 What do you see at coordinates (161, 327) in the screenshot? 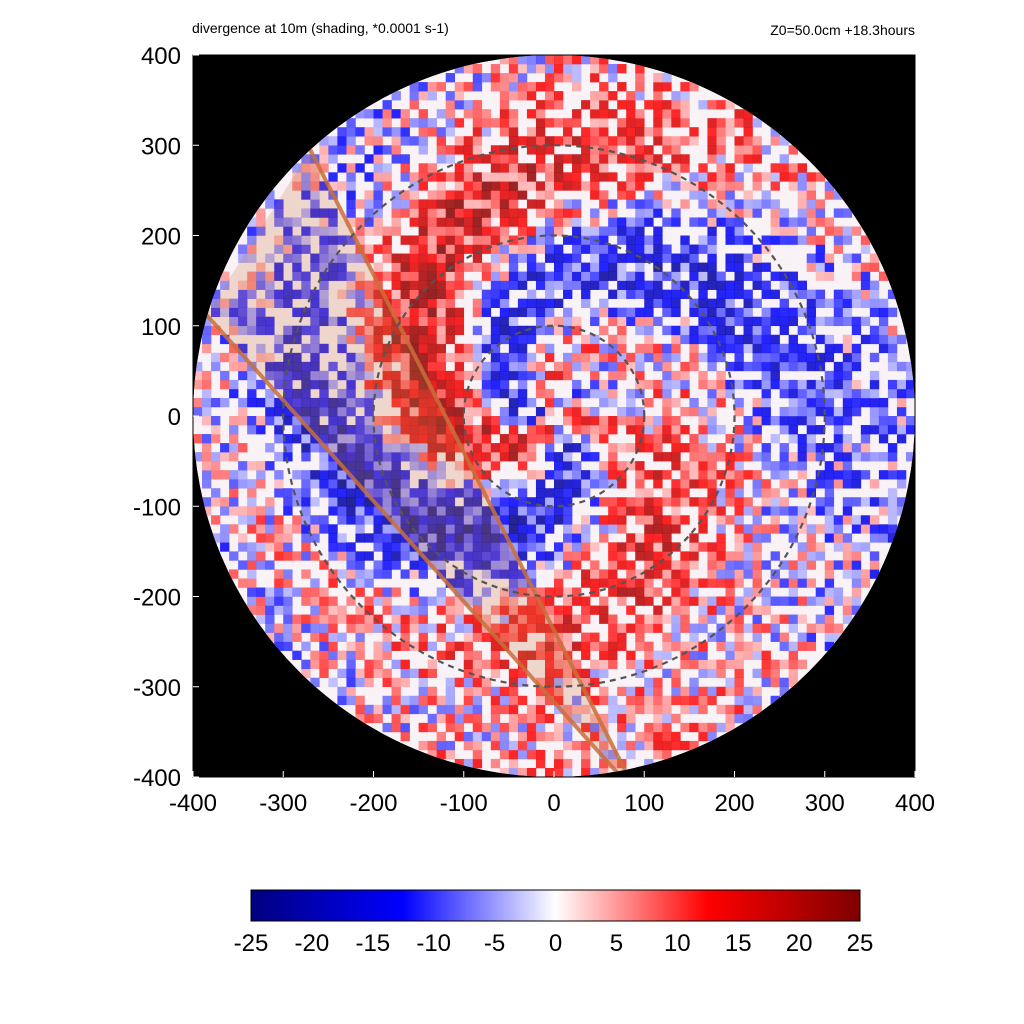
I see `y-tick-label: 100` at bounding box center [161, 327].